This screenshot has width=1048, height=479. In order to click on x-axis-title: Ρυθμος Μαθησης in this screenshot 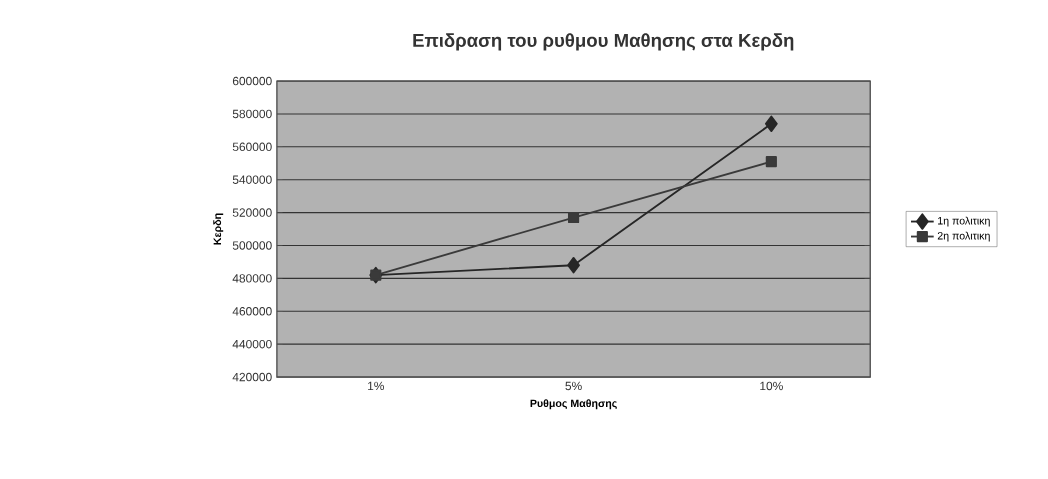, I will do `click(573, 404)`.